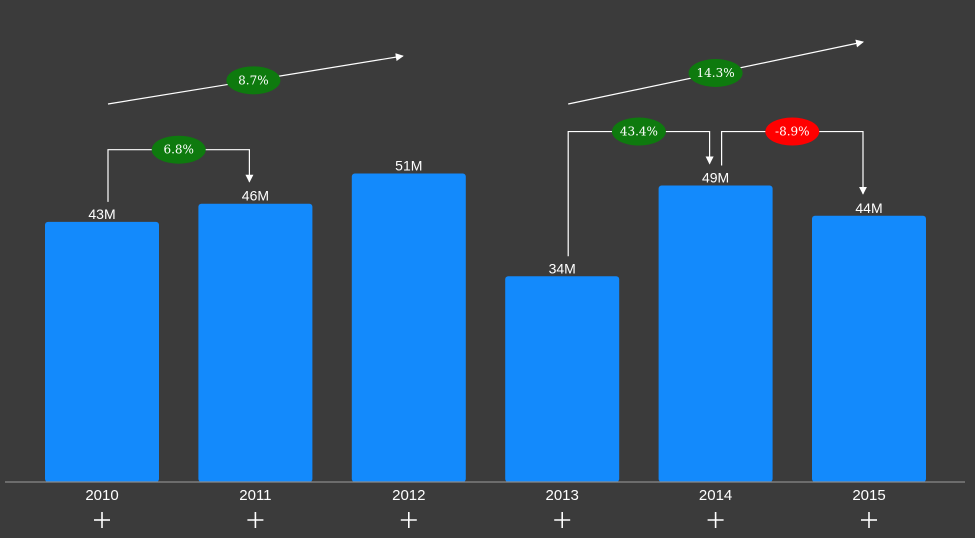 This screenshot has width=975, height=538. Describe the element at coordinates (408, 327) in the screenshot. I see `bar-2012` at that location.